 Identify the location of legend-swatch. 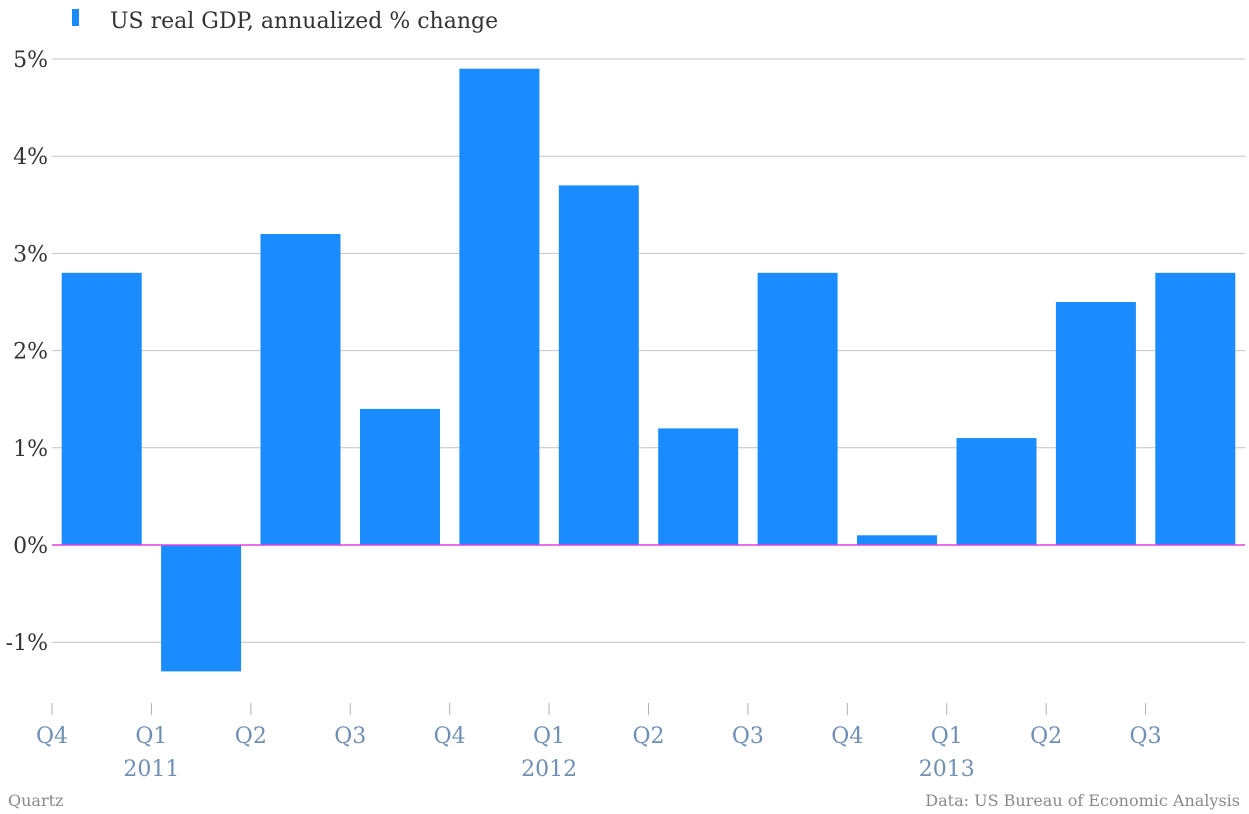
(75, 17).